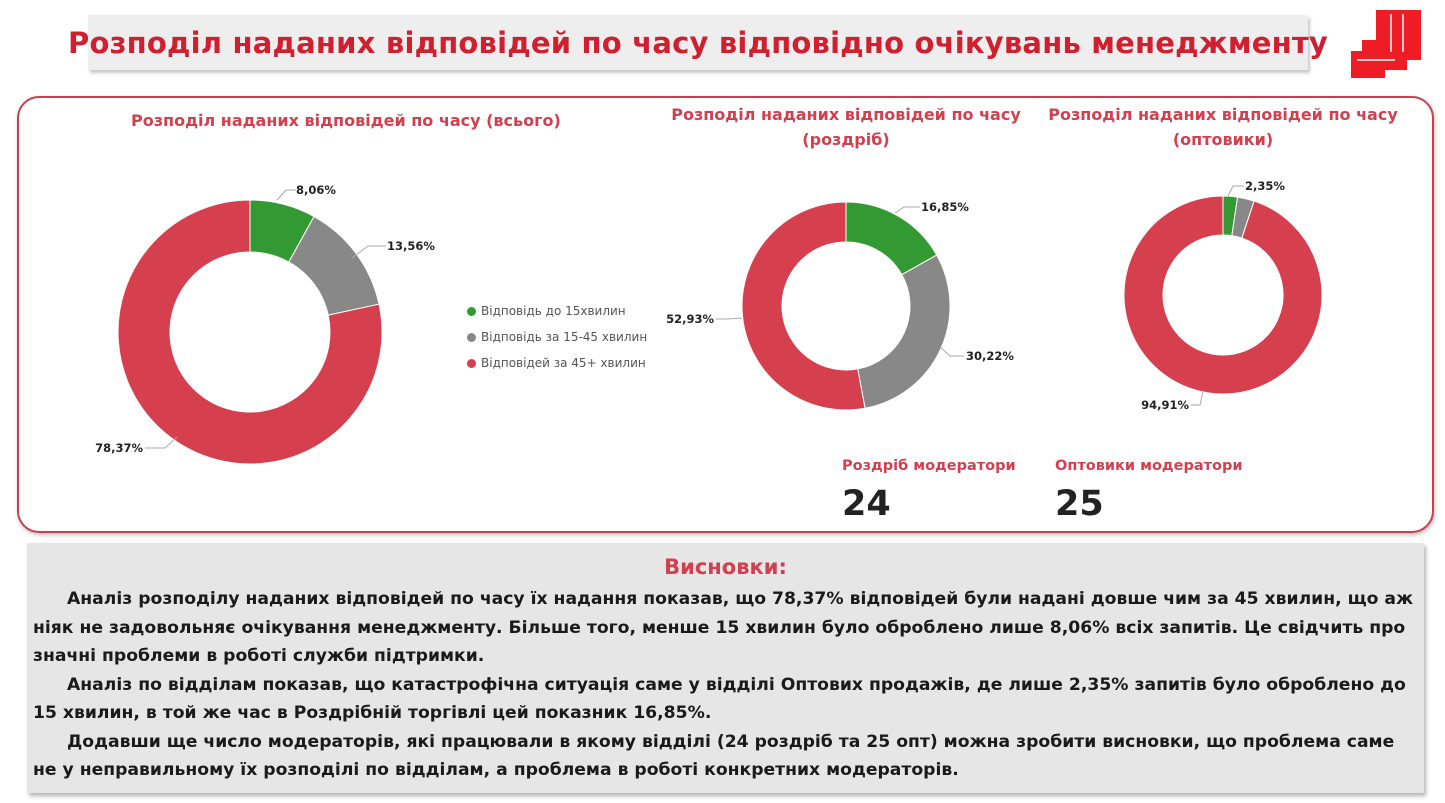 This screenshot has width=1445, height=803. What do you see at coordinates (945, 207) in the screenshot?
I see `donut-1-data-label-0: 16,85%` at bounding box center [945, 207].